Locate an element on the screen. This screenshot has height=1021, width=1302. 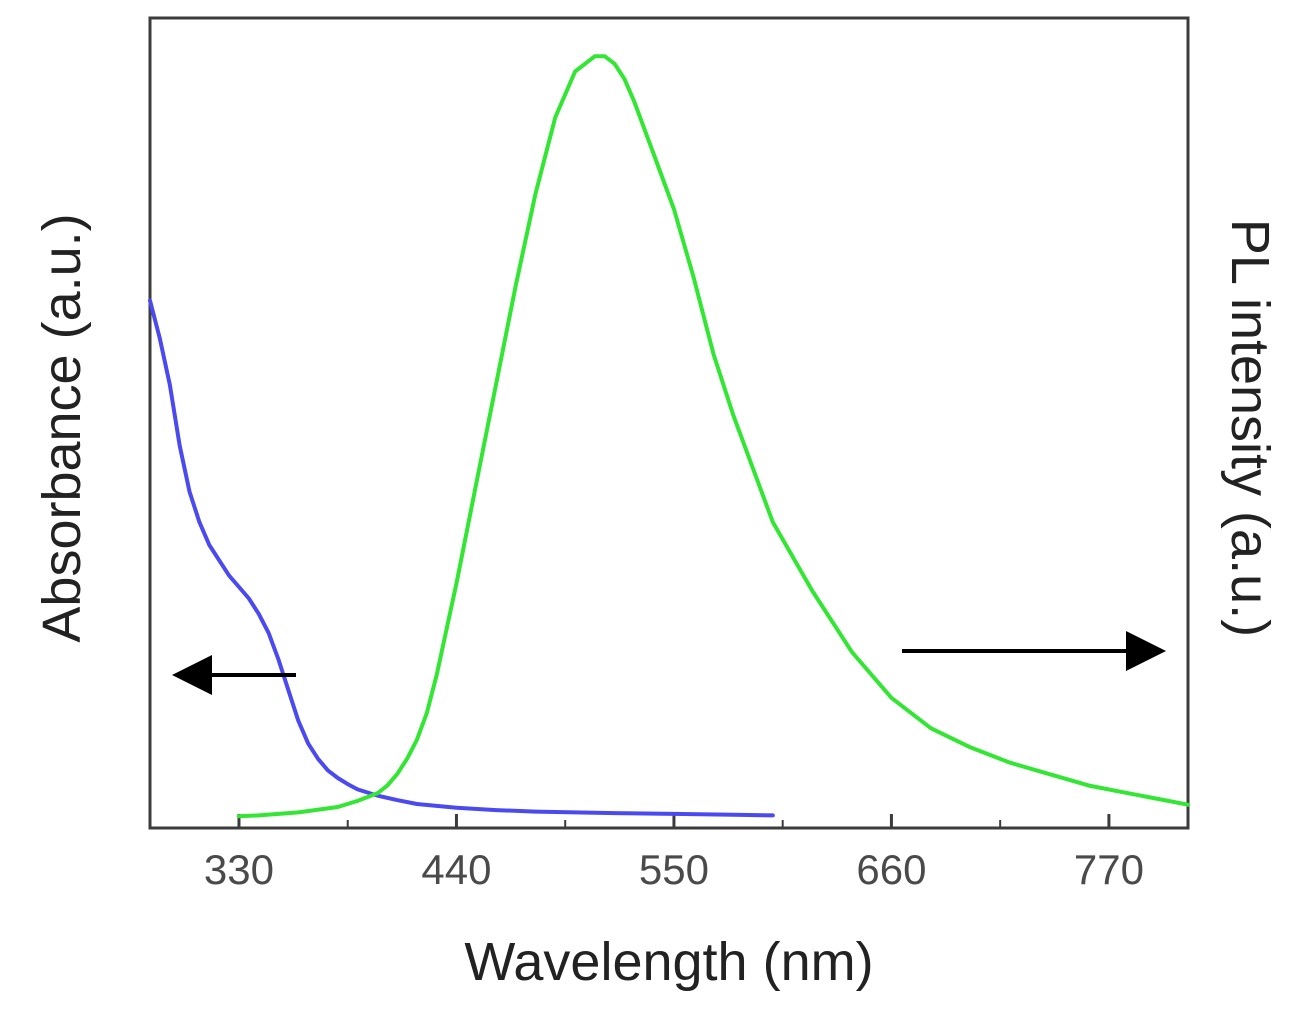
x-tick-label: 770 is located at coordinates (1109, 869).